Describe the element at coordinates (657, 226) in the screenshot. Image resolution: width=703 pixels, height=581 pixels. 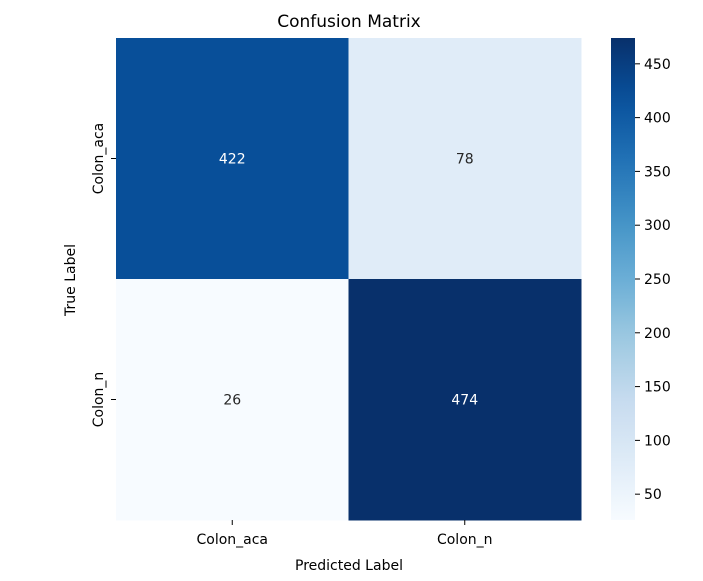
I see `colorbar-tick-label: 300` at that location.